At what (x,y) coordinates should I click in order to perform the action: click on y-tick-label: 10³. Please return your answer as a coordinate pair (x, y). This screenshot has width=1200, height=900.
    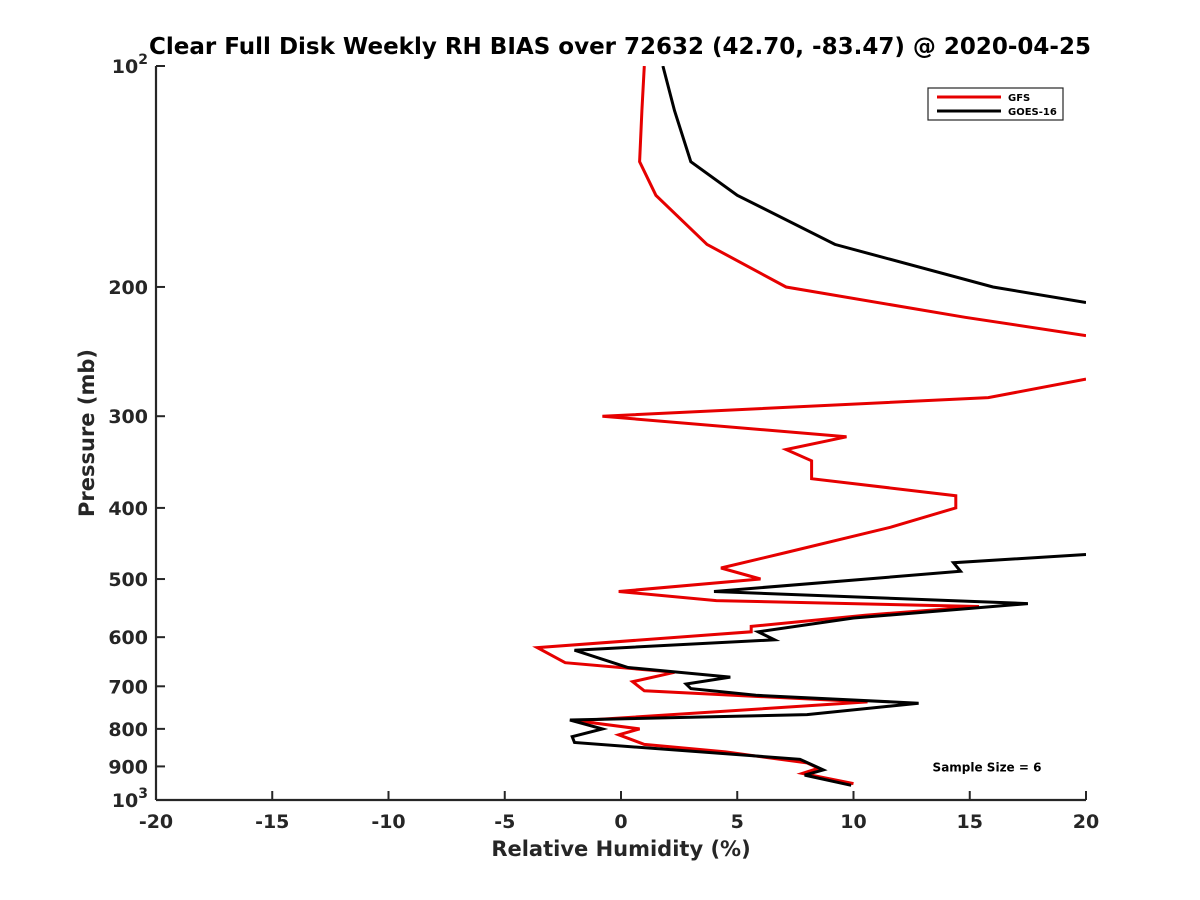
    Looking at the image, I should click on (130, 799).